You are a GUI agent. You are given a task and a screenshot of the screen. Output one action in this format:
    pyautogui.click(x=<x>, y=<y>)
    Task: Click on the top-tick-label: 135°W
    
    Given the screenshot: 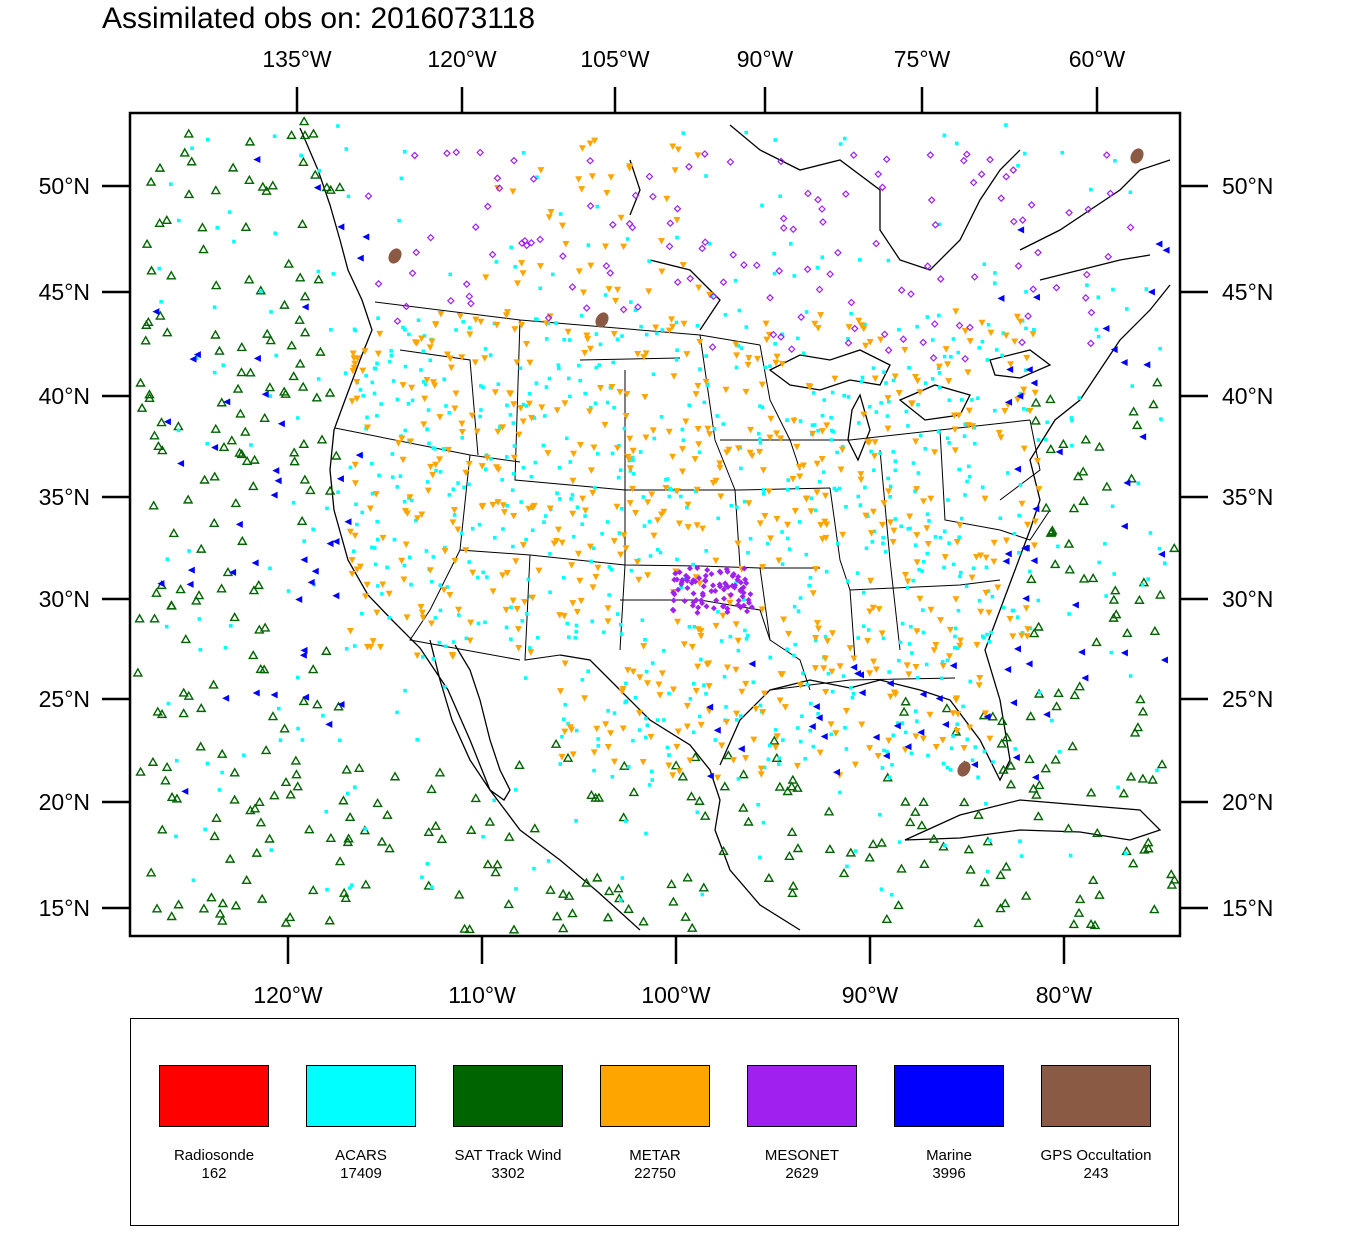 What is the action you would take?
    pyautogui.click(x=297, y=59)
    